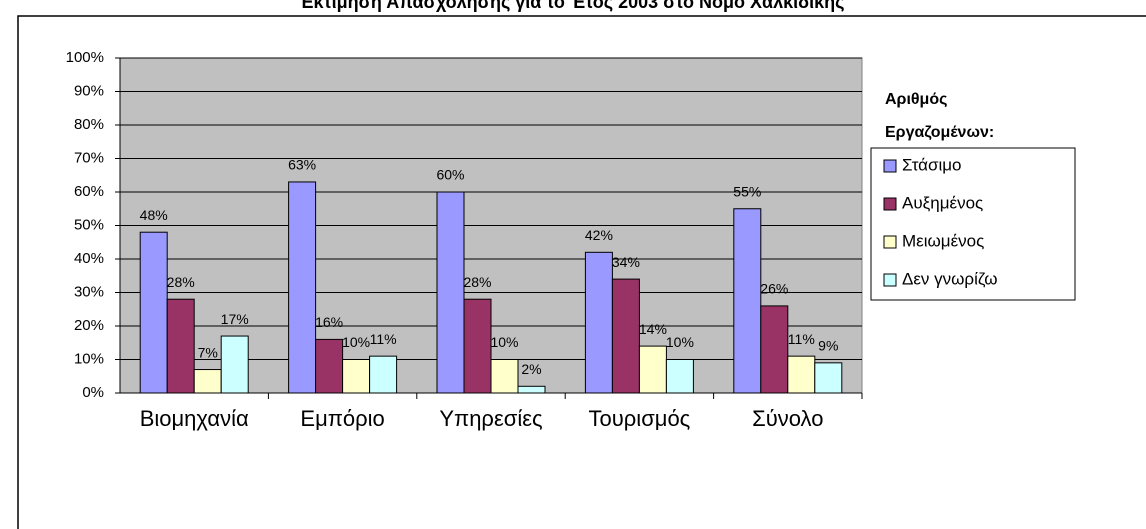  I want to click on data-label: 2%, so click(531, 369).